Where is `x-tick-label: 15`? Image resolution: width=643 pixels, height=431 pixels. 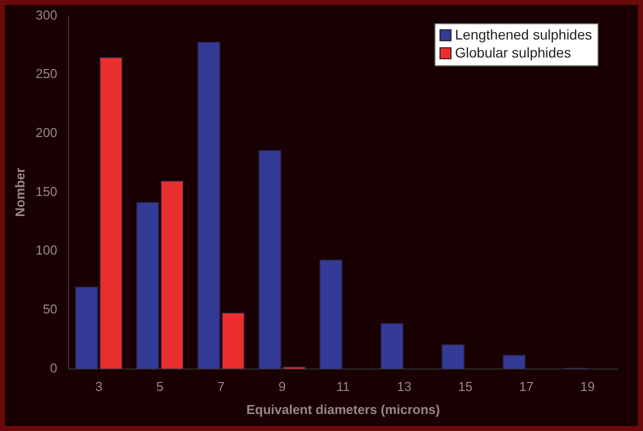 x-tick-label: 15 is located at coordinates (465, 386).